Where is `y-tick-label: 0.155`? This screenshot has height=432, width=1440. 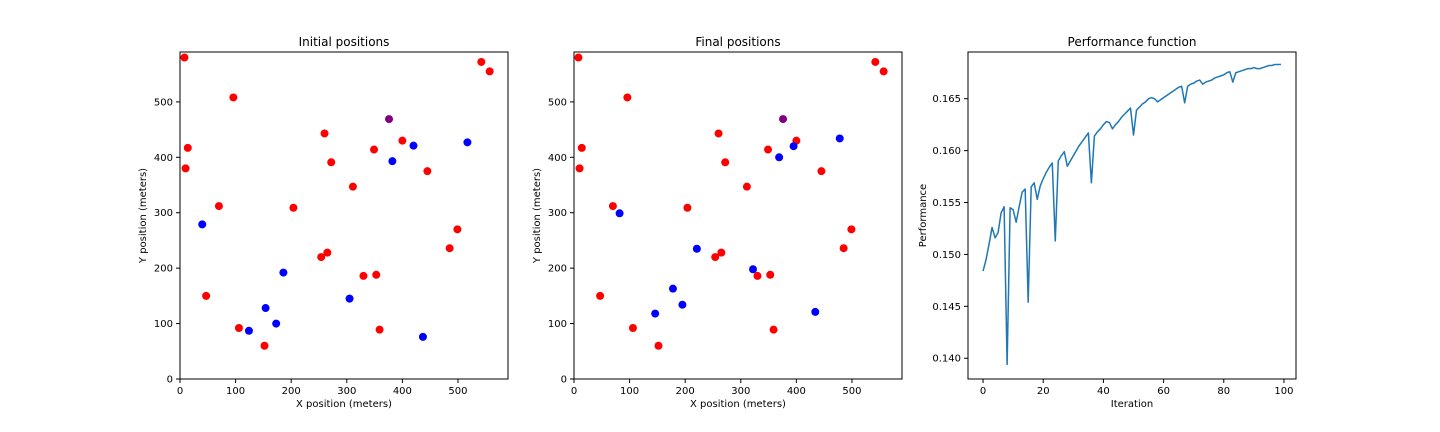
y-tick-label: 0.155 is located at coordinates (946, 203).